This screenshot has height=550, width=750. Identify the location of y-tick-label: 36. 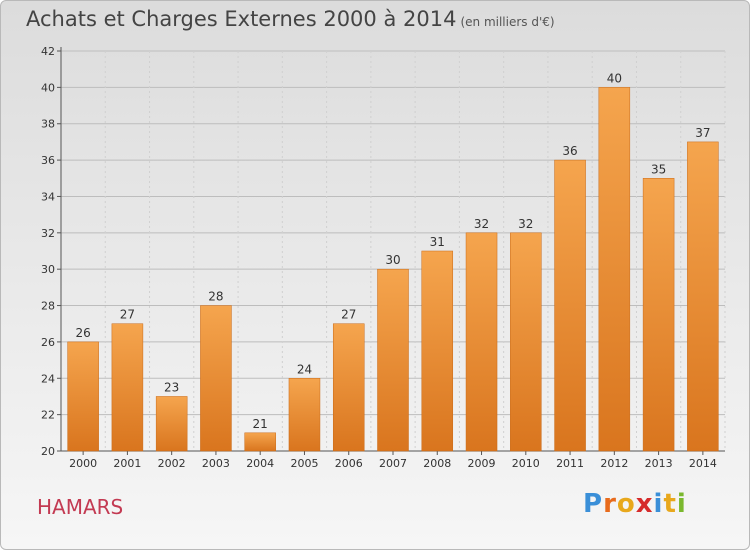
(48, 160).